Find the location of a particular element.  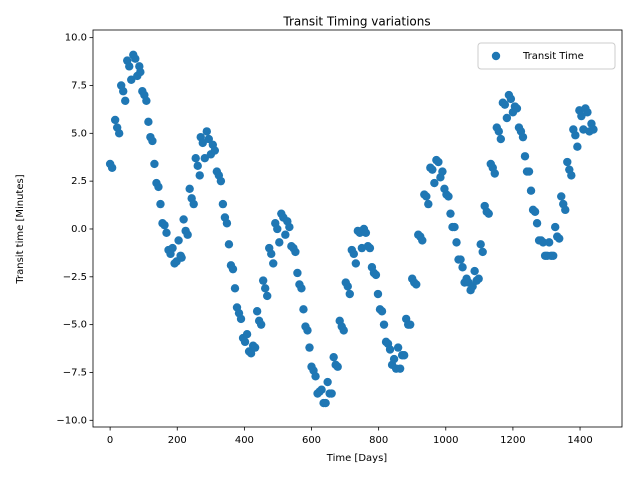

legend-box is located at coordinates (546, 56).